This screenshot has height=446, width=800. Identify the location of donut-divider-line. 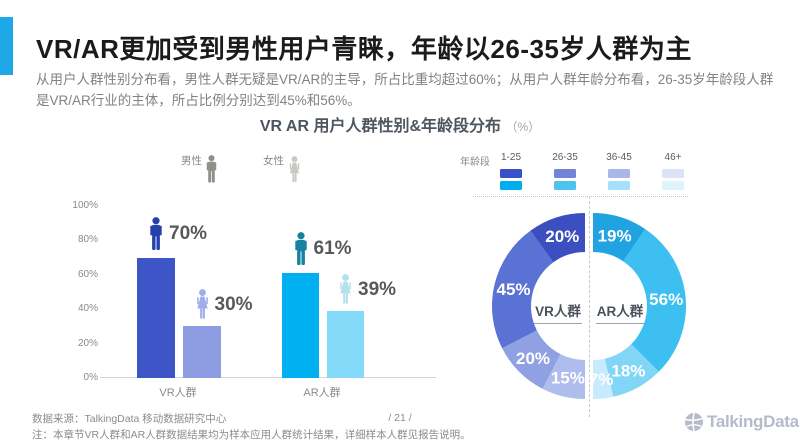
(589, 306).